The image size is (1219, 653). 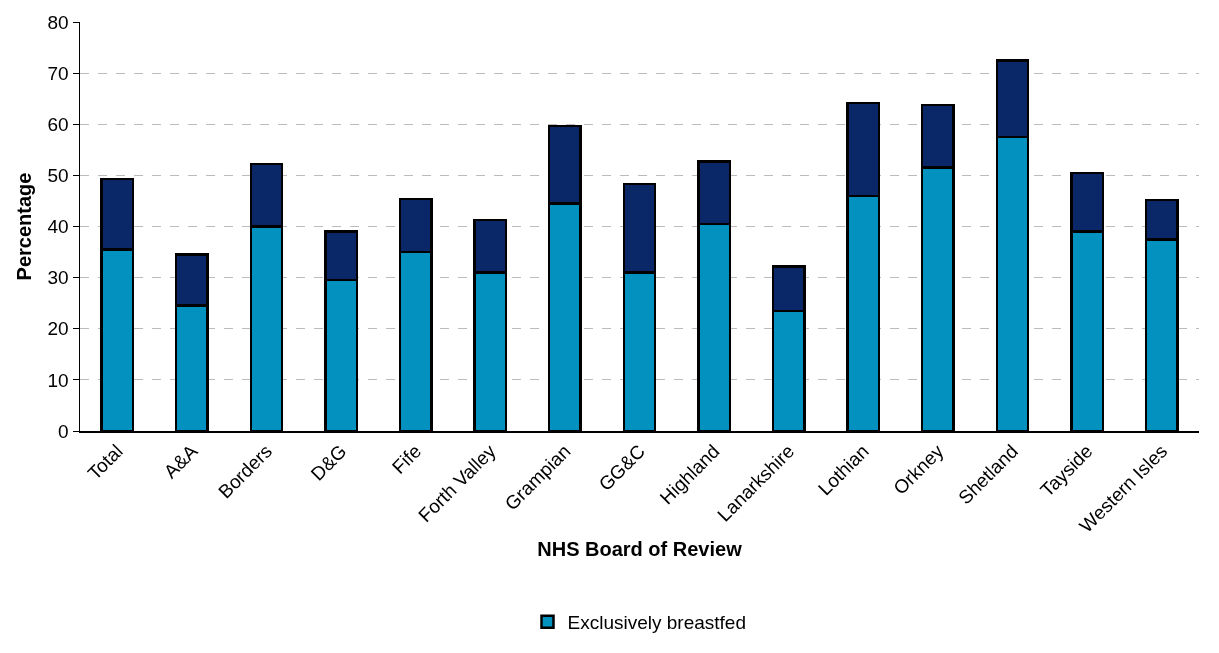 I want to click on x-axis-title: NHS Board of Review, so click(x=640, y=548).